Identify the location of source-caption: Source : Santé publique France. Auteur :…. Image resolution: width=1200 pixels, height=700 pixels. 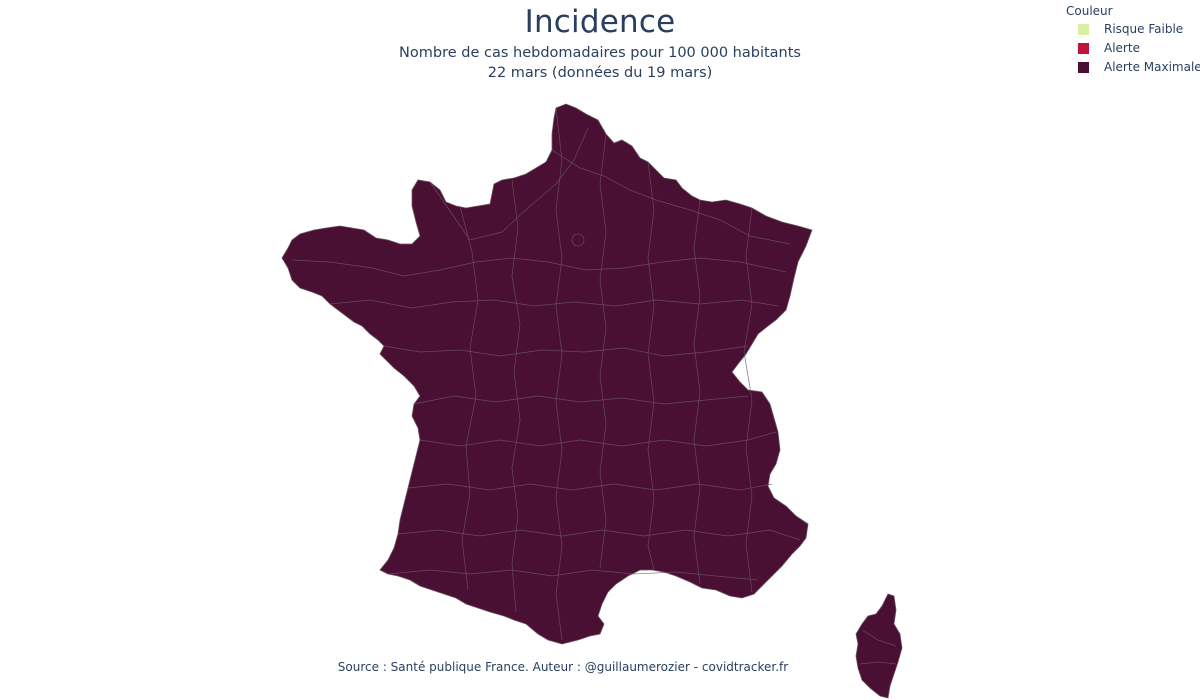
(563, 667).